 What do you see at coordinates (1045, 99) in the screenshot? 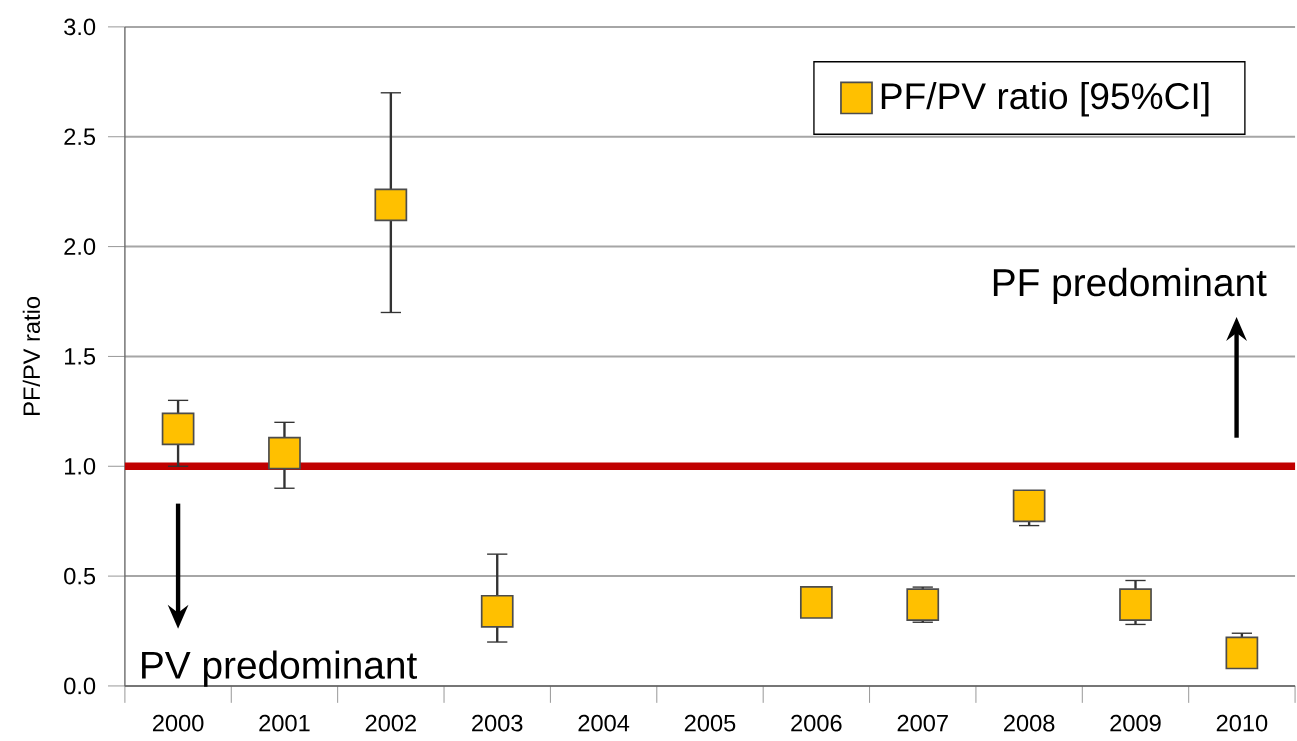
I see `legend-label: PF/PV ratio [95%CI]` at bounding box center [1045, 99].